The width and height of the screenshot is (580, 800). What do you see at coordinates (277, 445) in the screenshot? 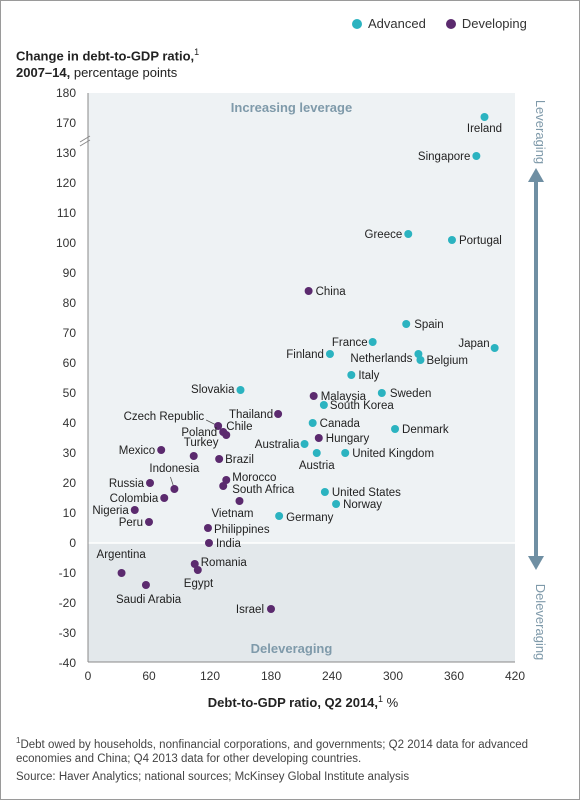
I see `point-label: Australia` at bounding box center [277, 445].